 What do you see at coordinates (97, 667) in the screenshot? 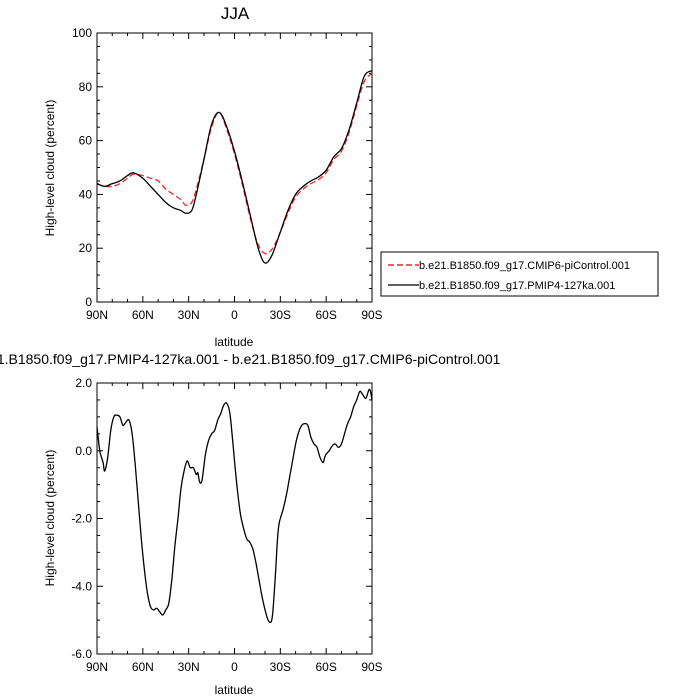
I see `bottom-chart-x-tick-label: 90N` at bounding box center [97, 667].